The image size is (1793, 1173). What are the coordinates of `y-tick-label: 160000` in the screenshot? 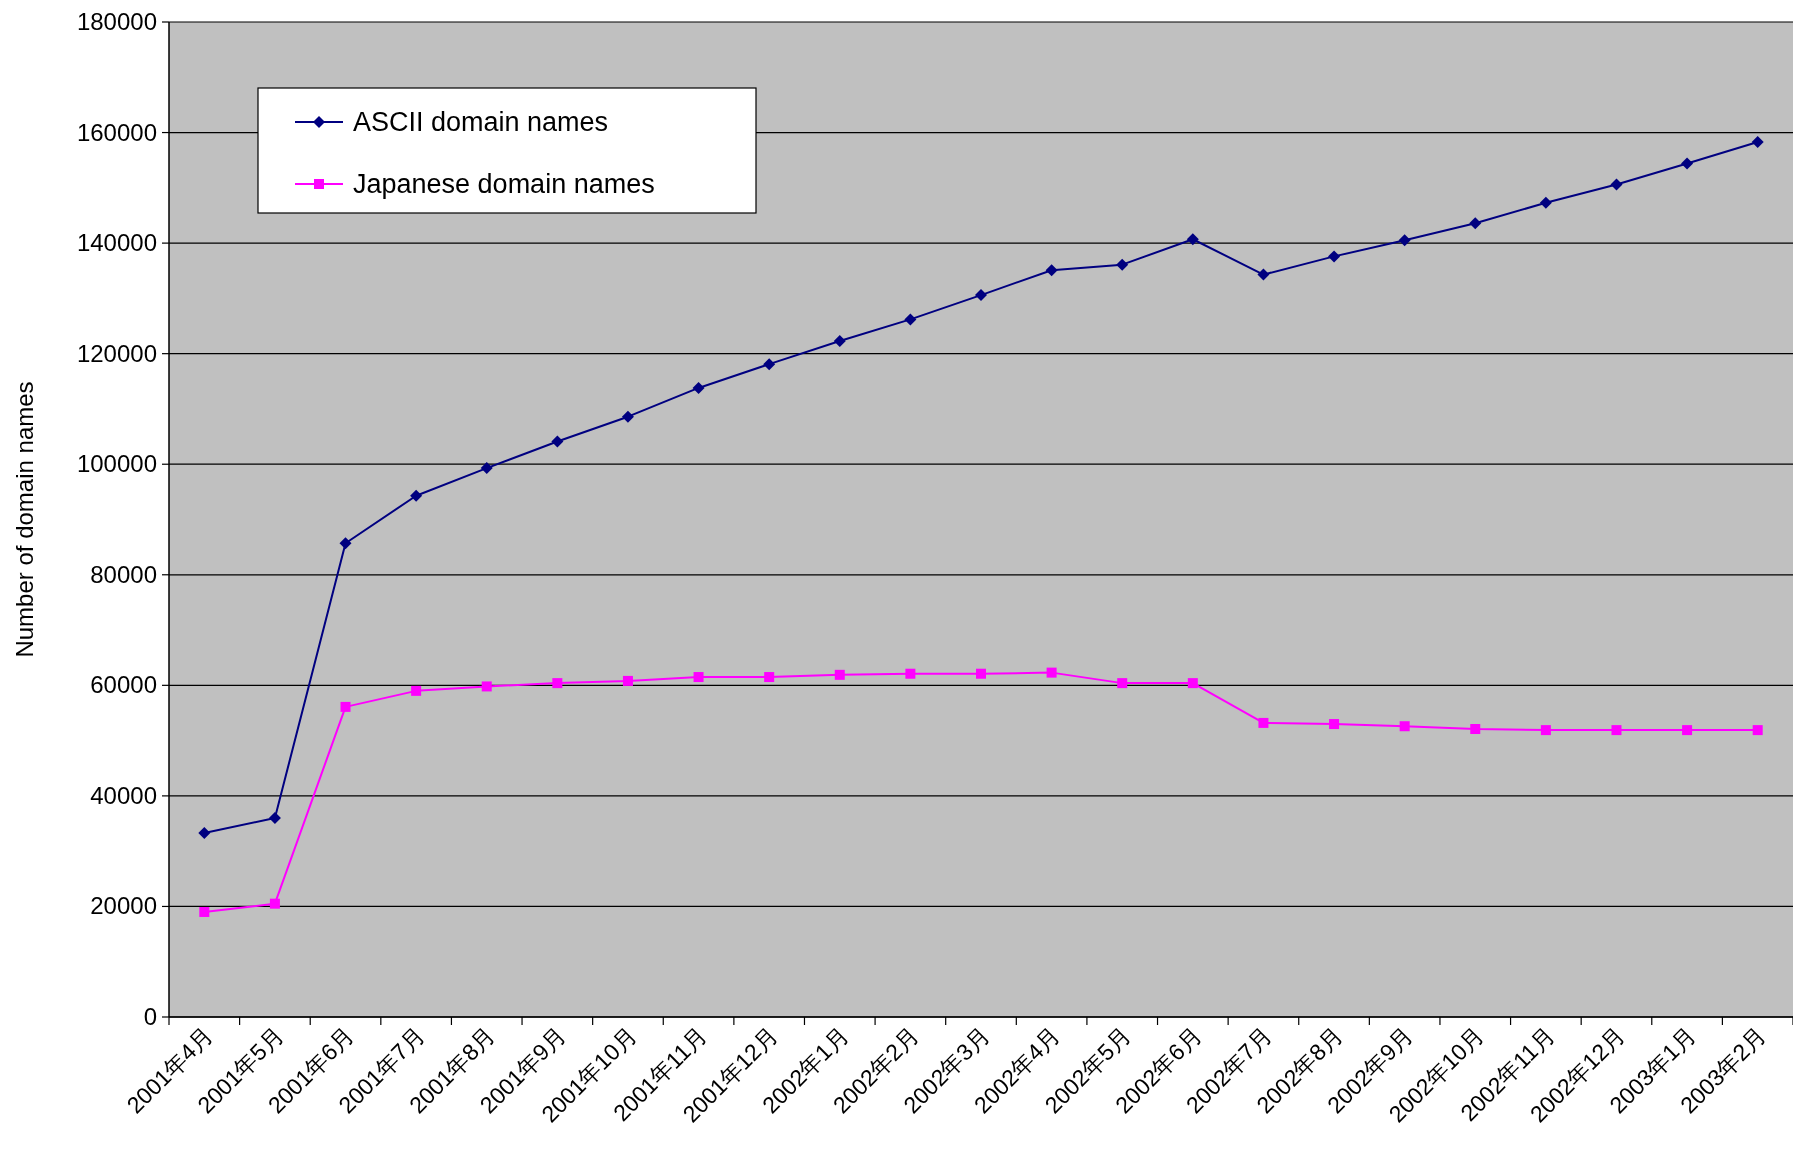 It's located at (116, 132).